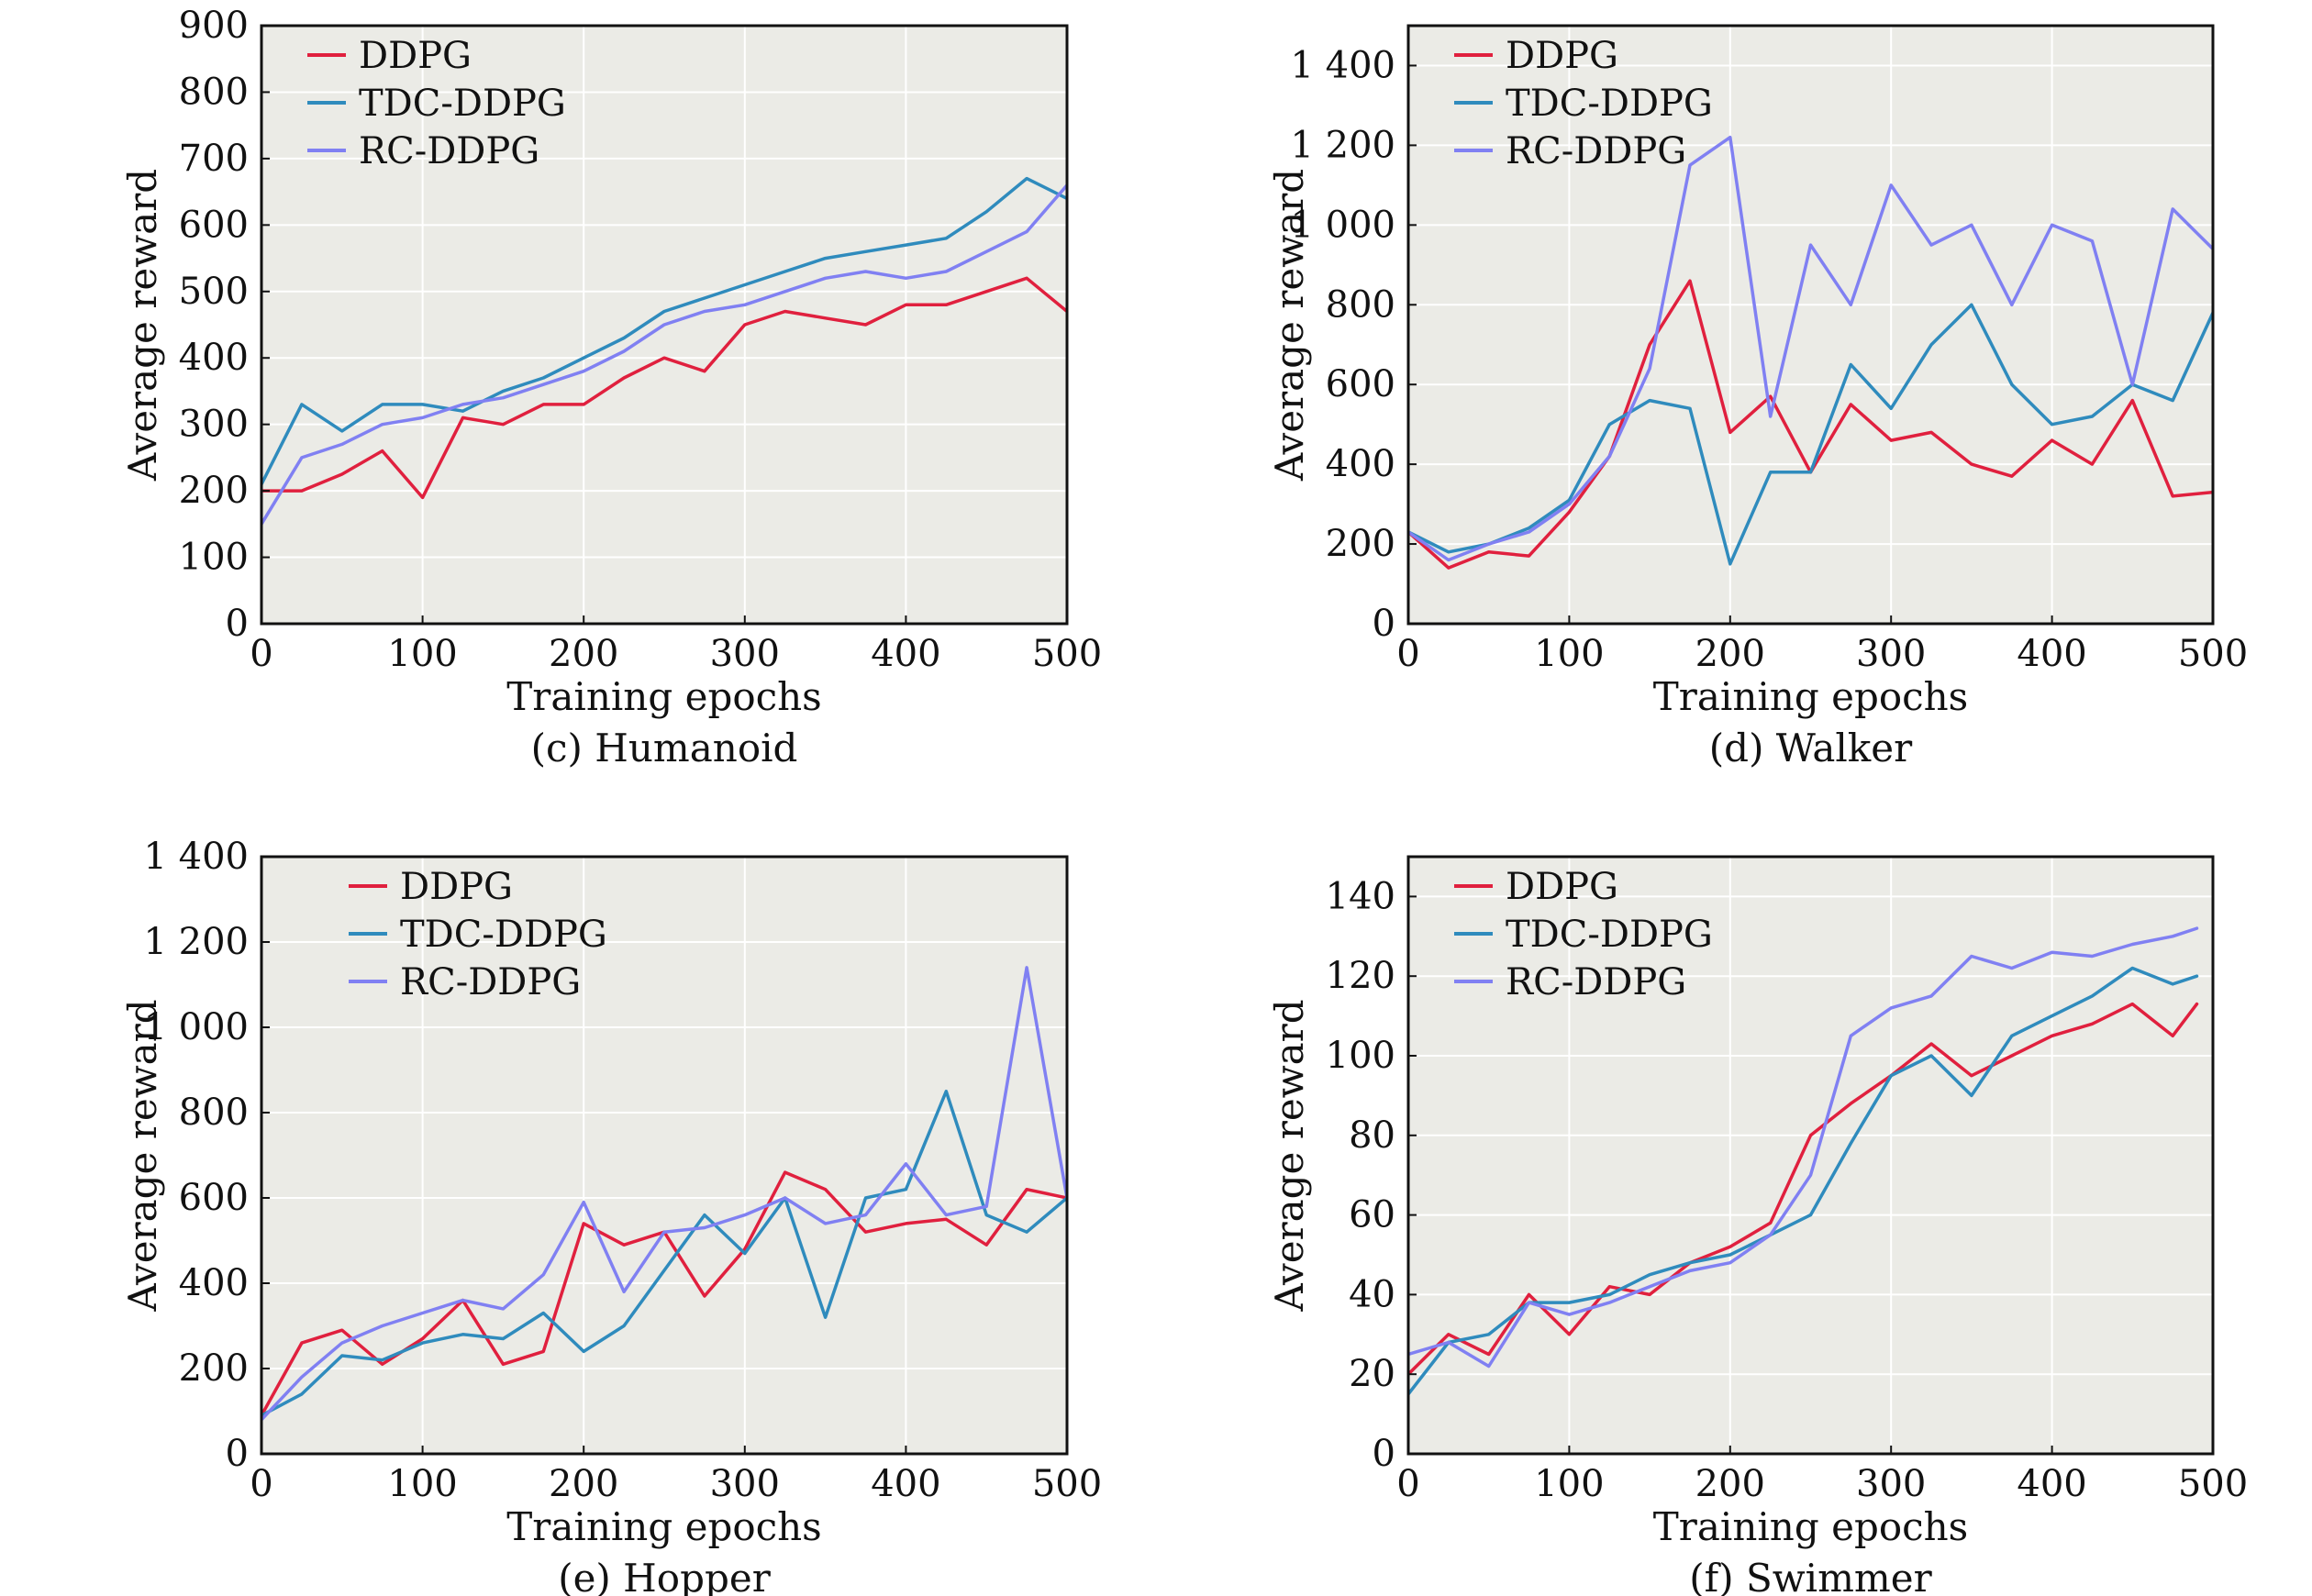 The height and width of the screenshot is (1596, 2312). I want to click on x-tick-label: 300, so click(1891, 654).